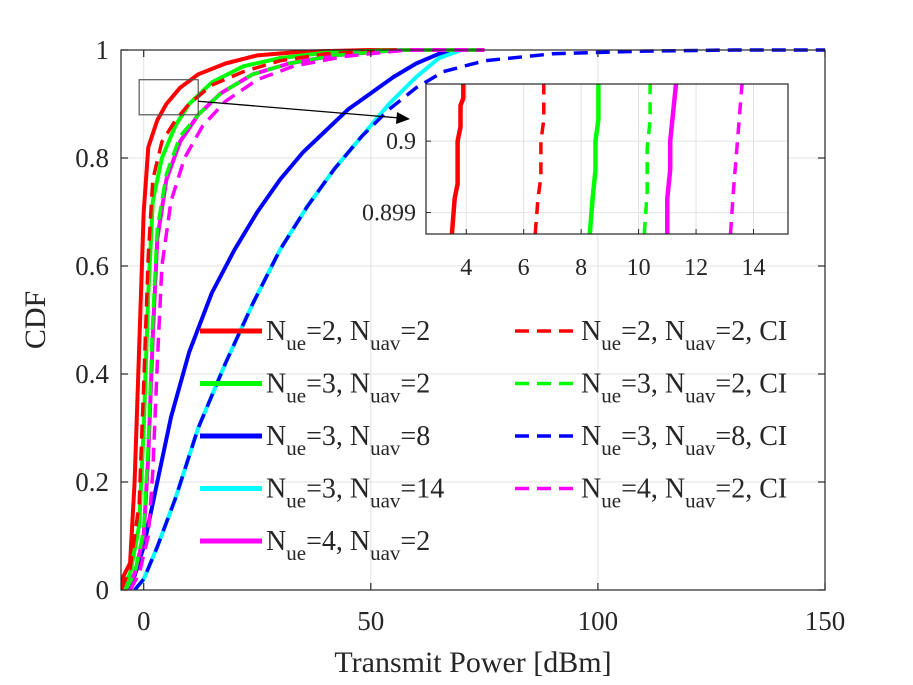  I want to click on inset-y-tick-label: 0.9, so click(401, 142).